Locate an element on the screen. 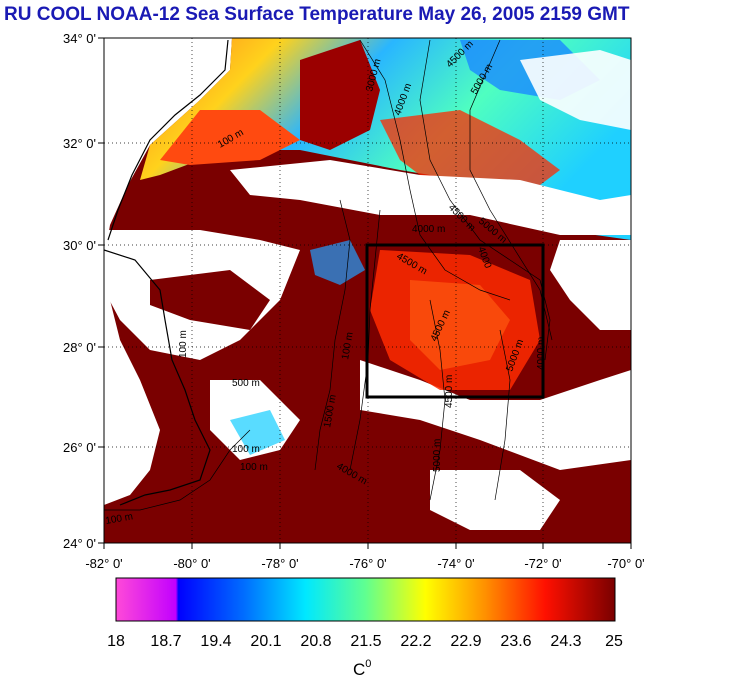  colorbar-tick-label: 23.6 is located at coordinates (515, 641).